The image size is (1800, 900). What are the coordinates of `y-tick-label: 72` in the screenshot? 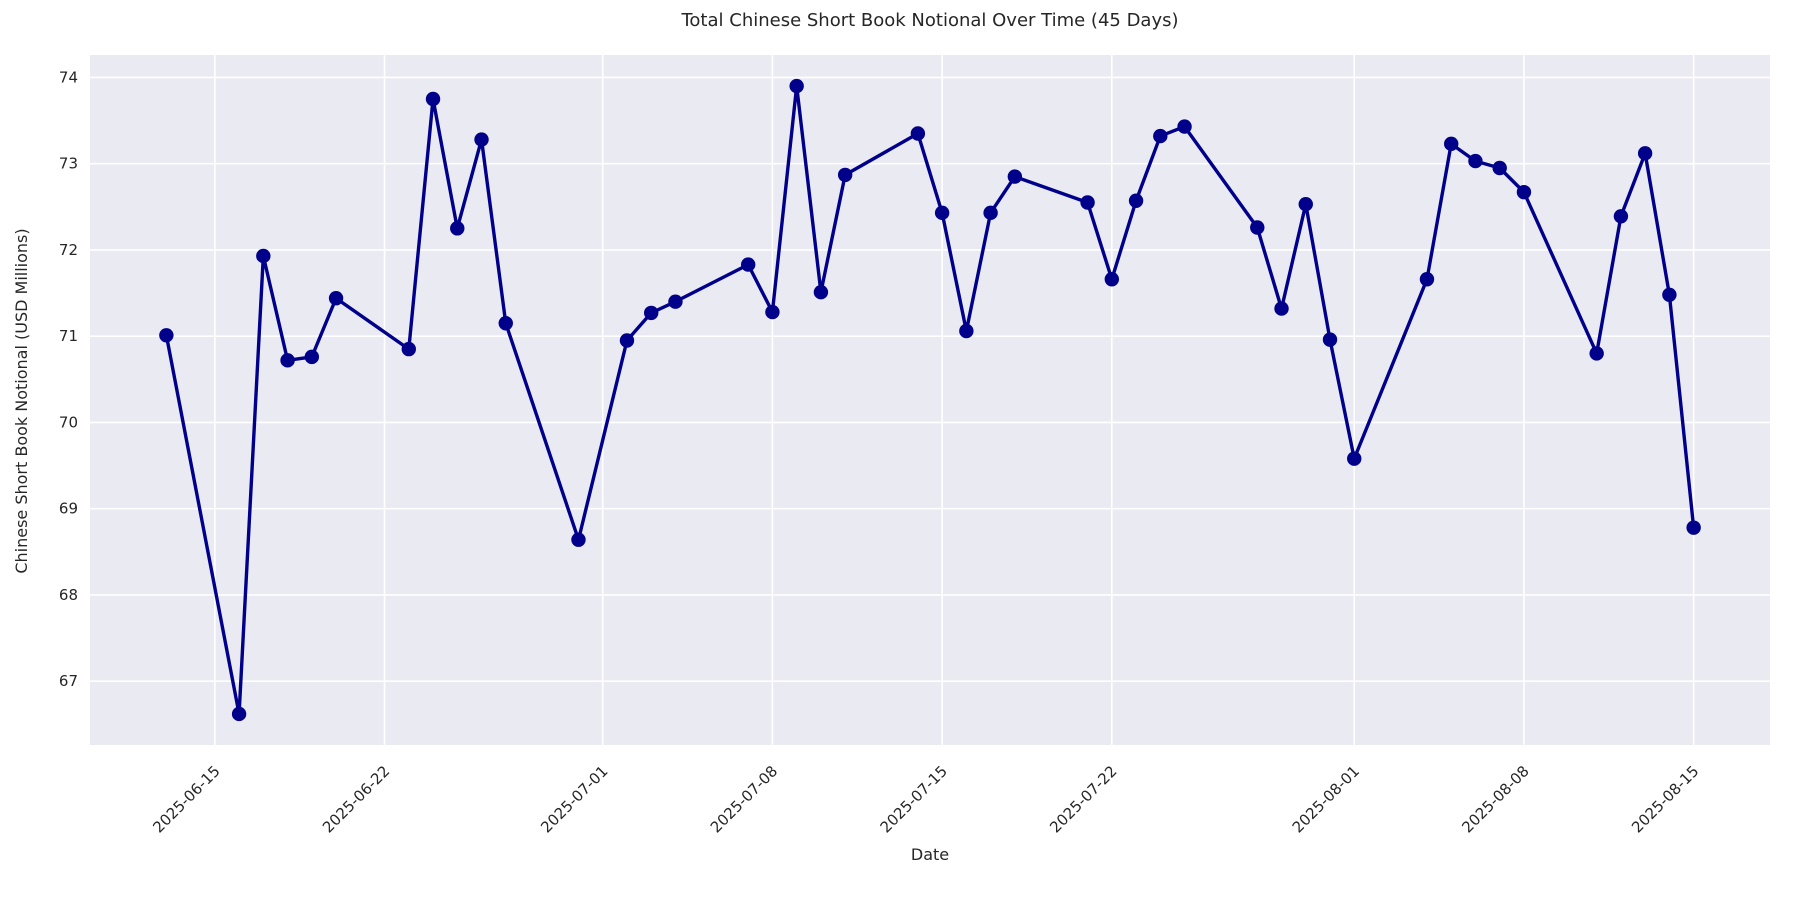 It's located at (68, 250).